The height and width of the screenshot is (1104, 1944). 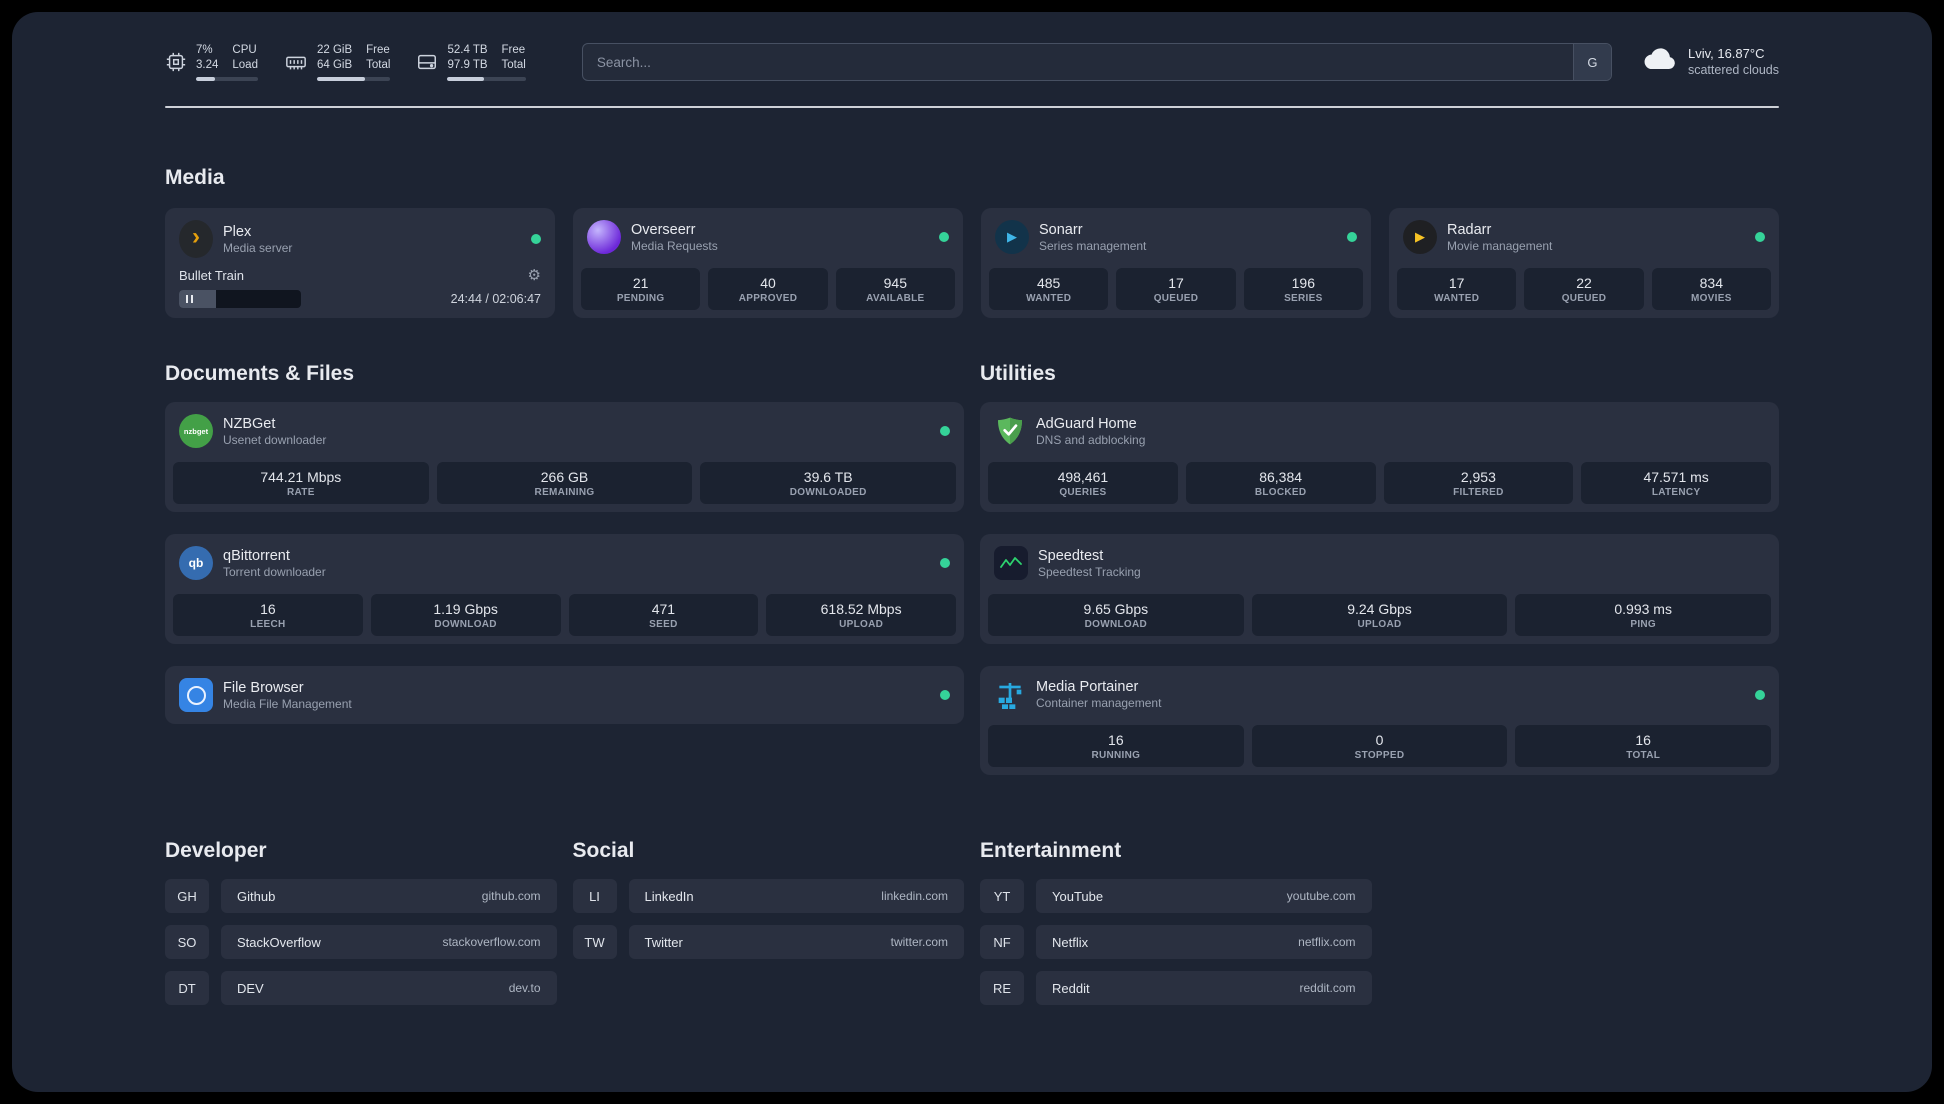 What do you see at coordinates (1071, 555) in the screenshot?
I see `service-name: Speedtest` at bounding box center [1071, 555].